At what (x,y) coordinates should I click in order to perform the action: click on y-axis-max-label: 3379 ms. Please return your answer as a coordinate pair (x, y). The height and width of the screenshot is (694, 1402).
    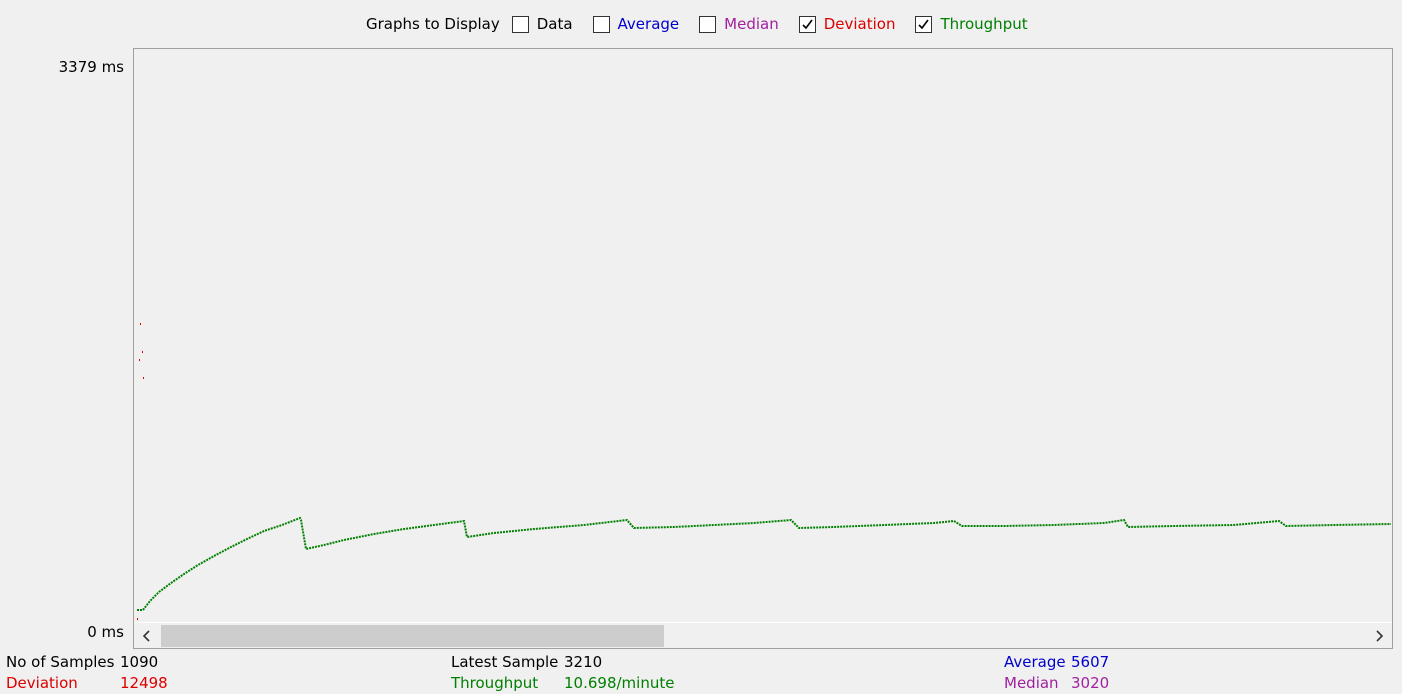
    Looking at the image, I should click on (91, 67).